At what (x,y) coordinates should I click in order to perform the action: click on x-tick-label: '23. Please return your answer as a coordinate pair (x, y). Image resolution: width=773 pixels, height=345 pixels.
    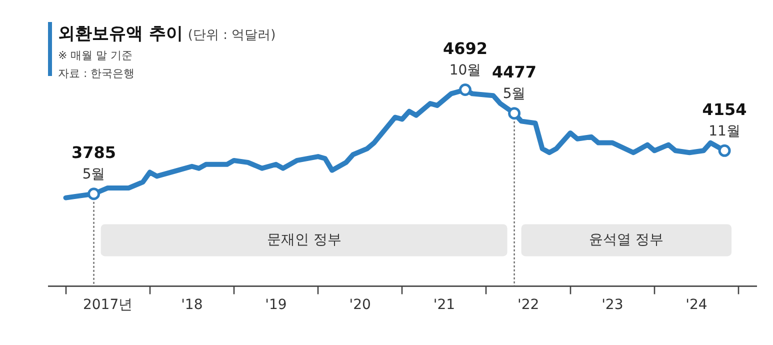
    Looking at the image, I should click on (613, 305).